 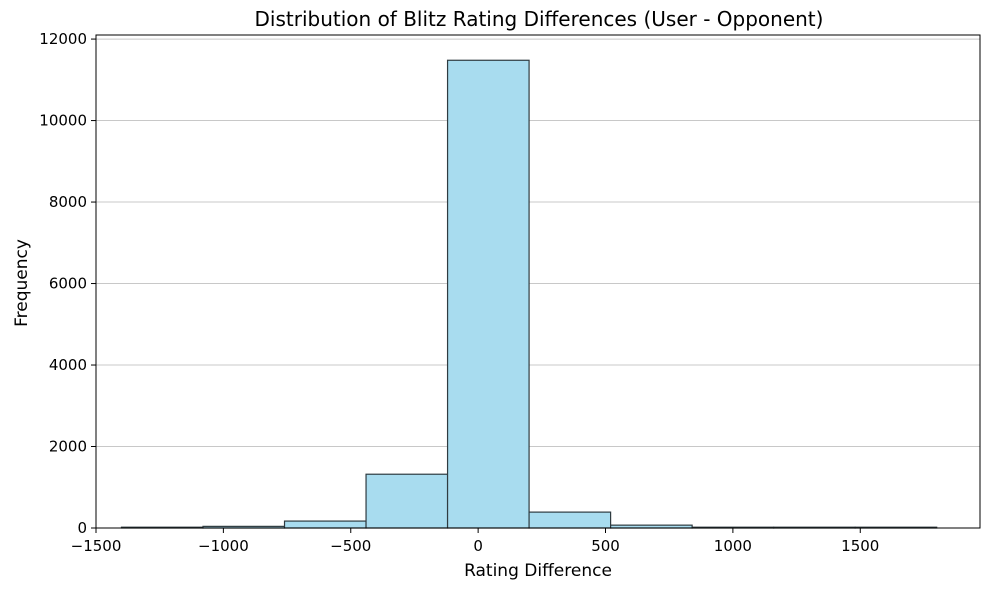 What do you see at coordinates (68, 365) in the screenshot?
I see `y-tick-label-2: 4000` at bounding box center [68, 365].